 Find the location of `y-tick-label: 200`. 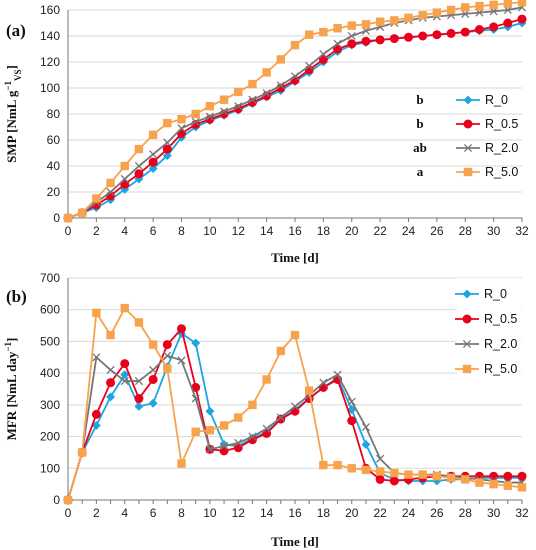

y-tick-label: 200 is located at coordinates (50, 437).